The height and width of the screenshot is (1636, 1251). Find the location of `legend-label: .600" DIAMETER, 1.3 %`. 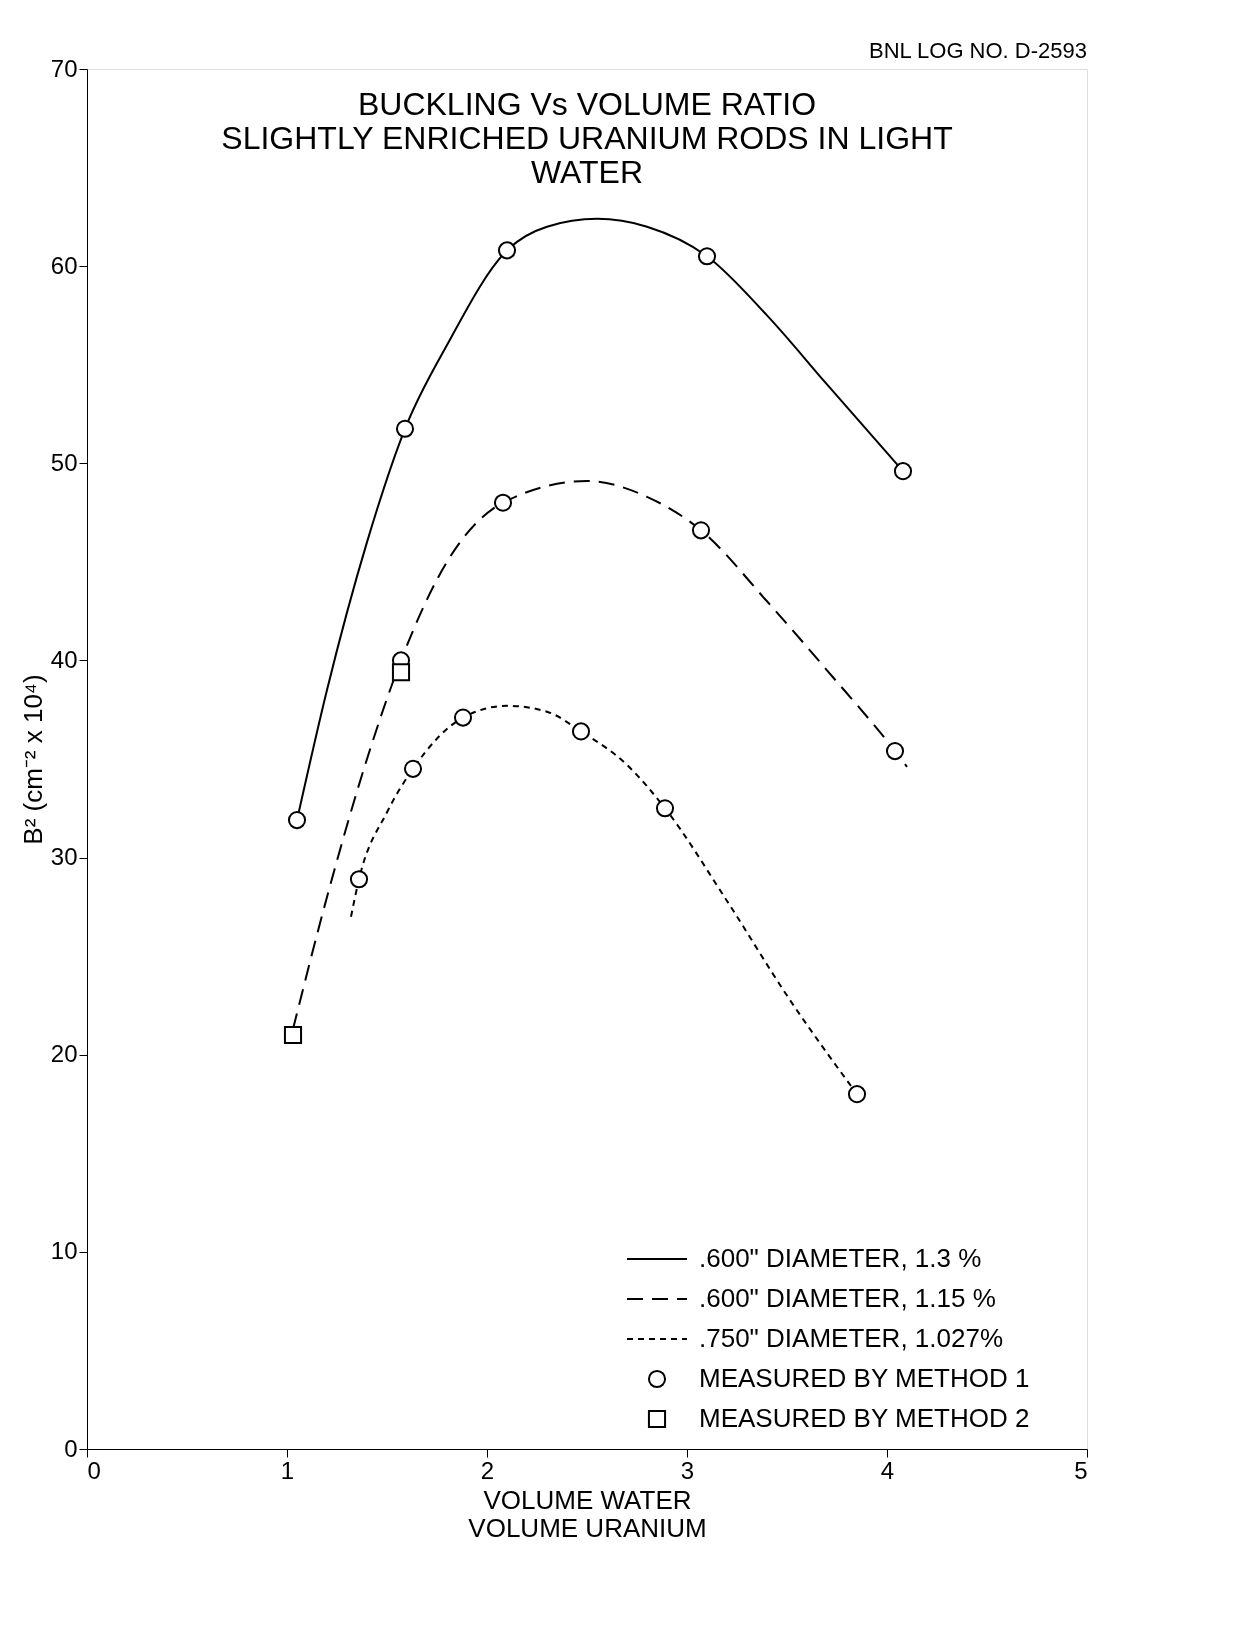

legend-label: .600" DIAMETER, 1.3 % is located at coordinates (840, 1258).